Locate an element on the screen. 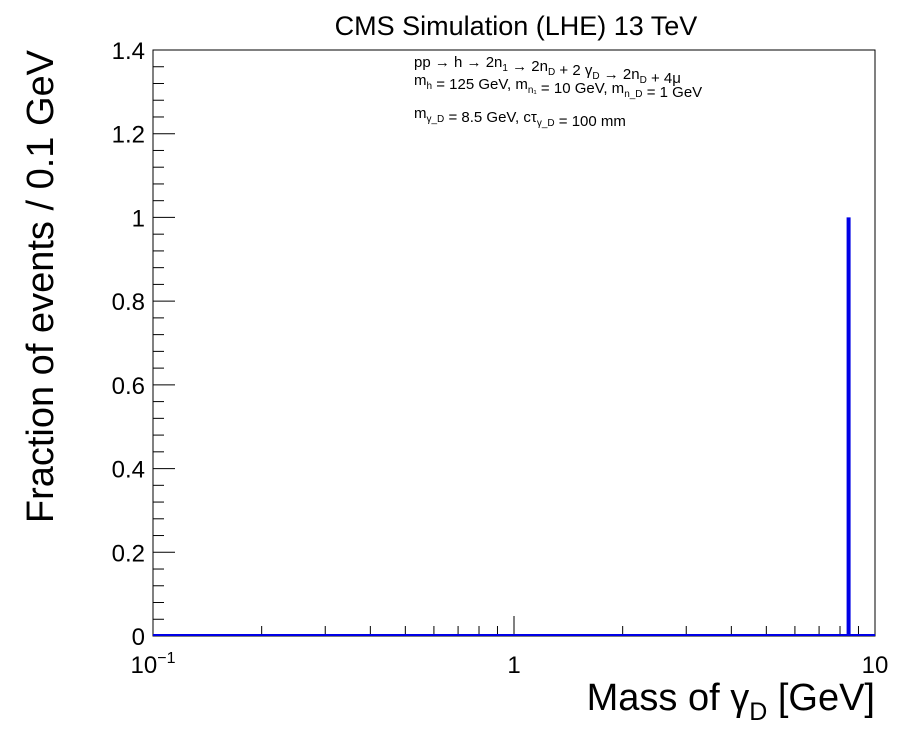 The width and height of the screenshot is (902, 730). chart-title: CMS Simulation (LHE) 13 TeV is located at coordinates (516, 26).